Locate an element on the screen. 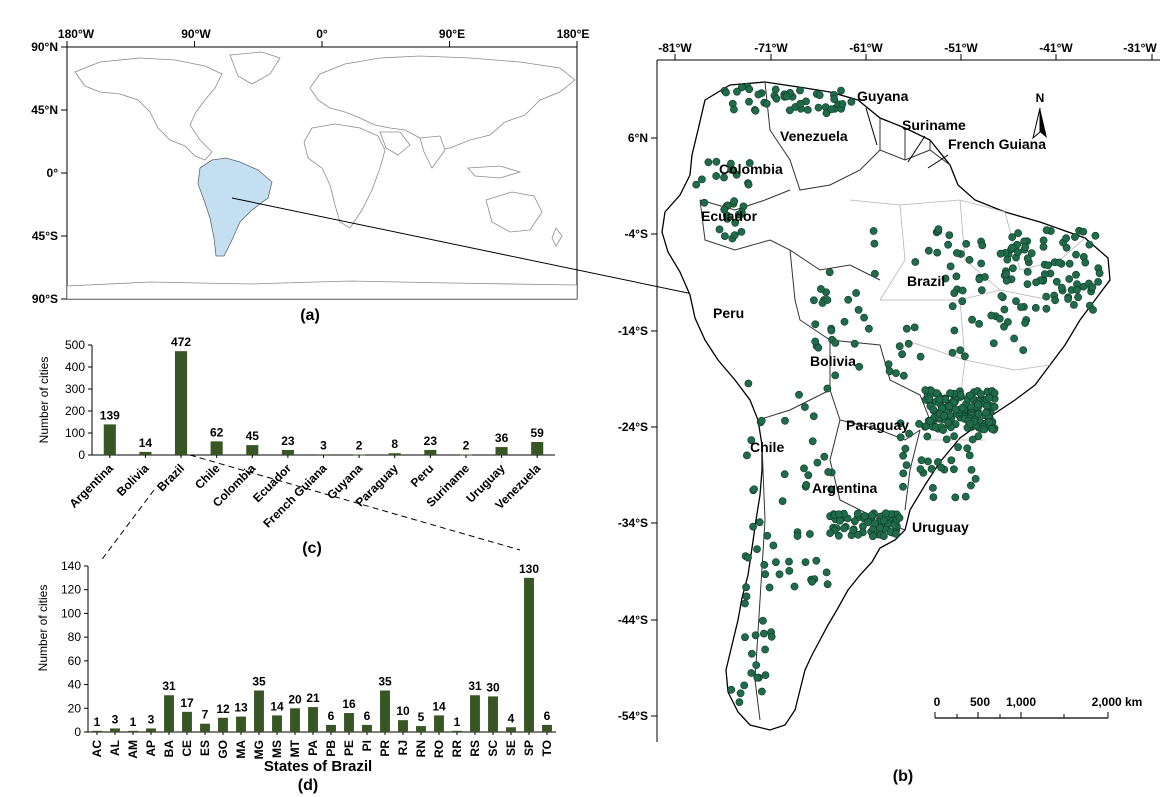 The height and width of the screenshot is (797, 1170). world-antarctica is located at coordinates (322, 289).